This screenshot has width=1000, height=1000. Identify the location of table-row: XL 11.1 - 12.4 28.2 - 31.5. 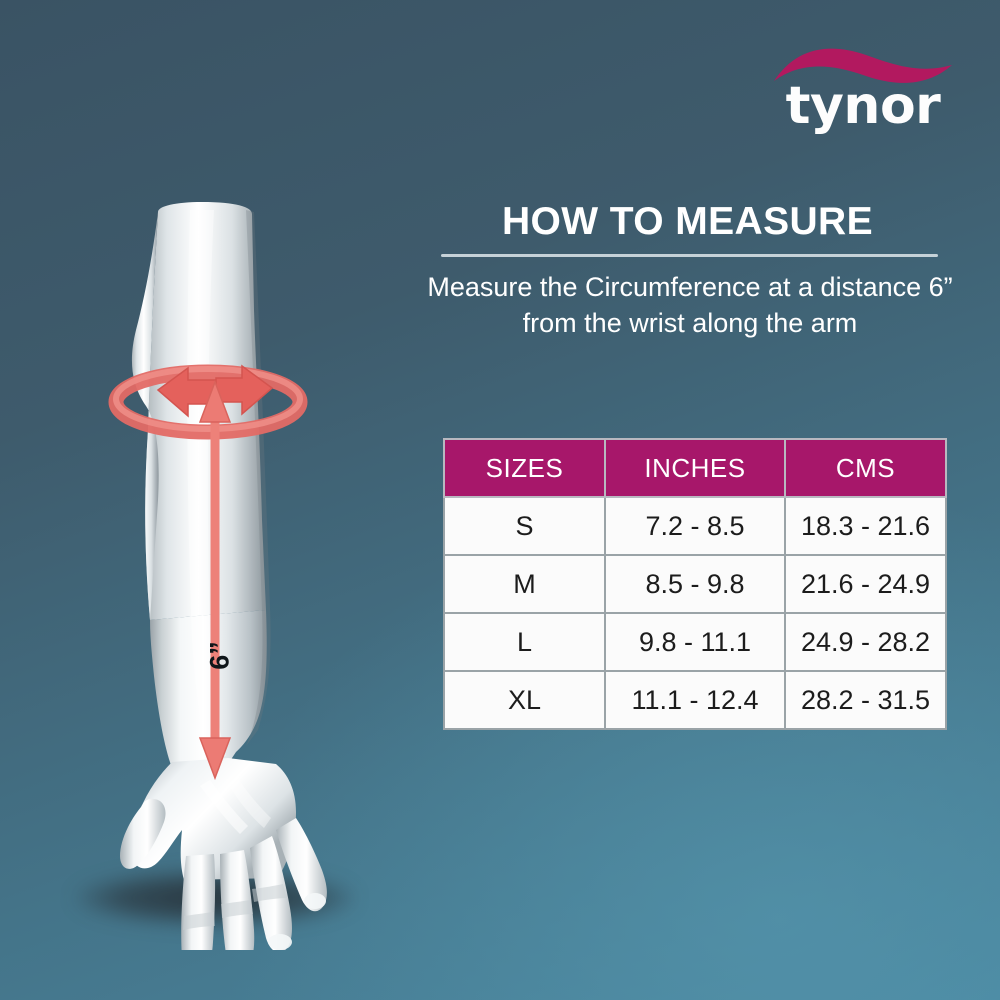
(695, 700).